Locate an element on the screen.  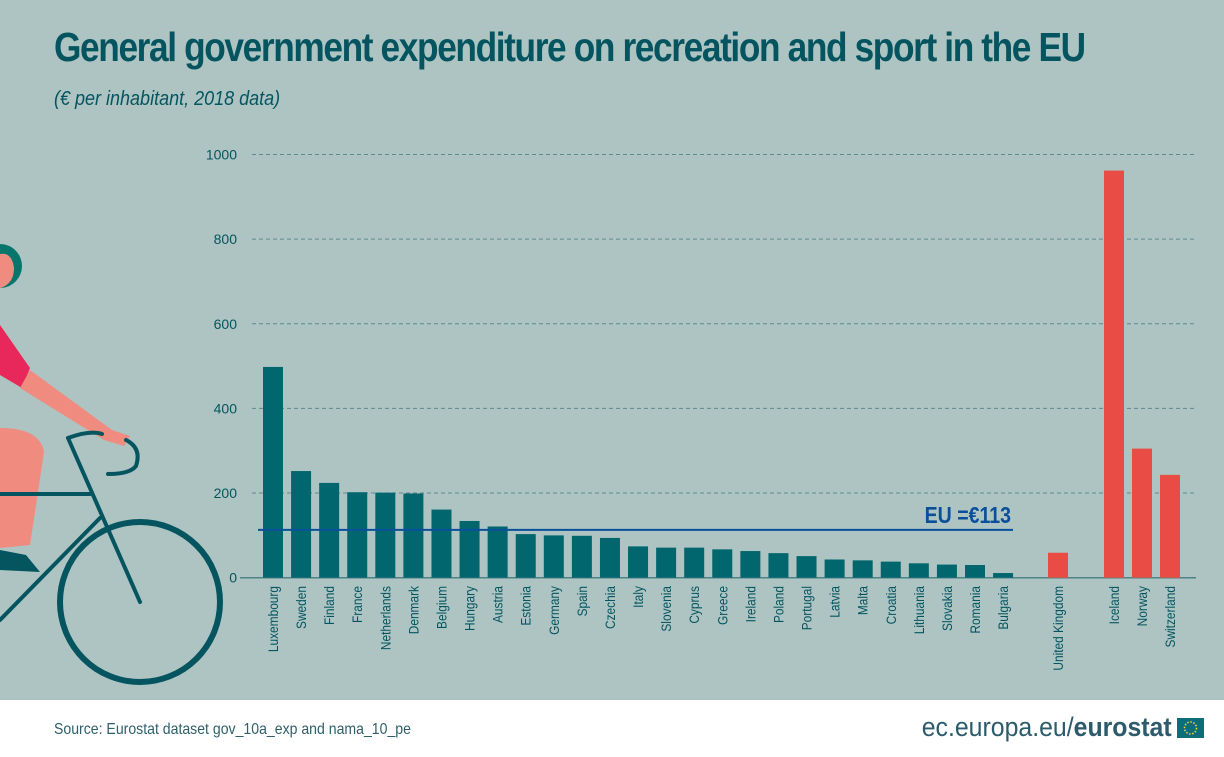
bar-belgium is located at coordinates (441, 543).